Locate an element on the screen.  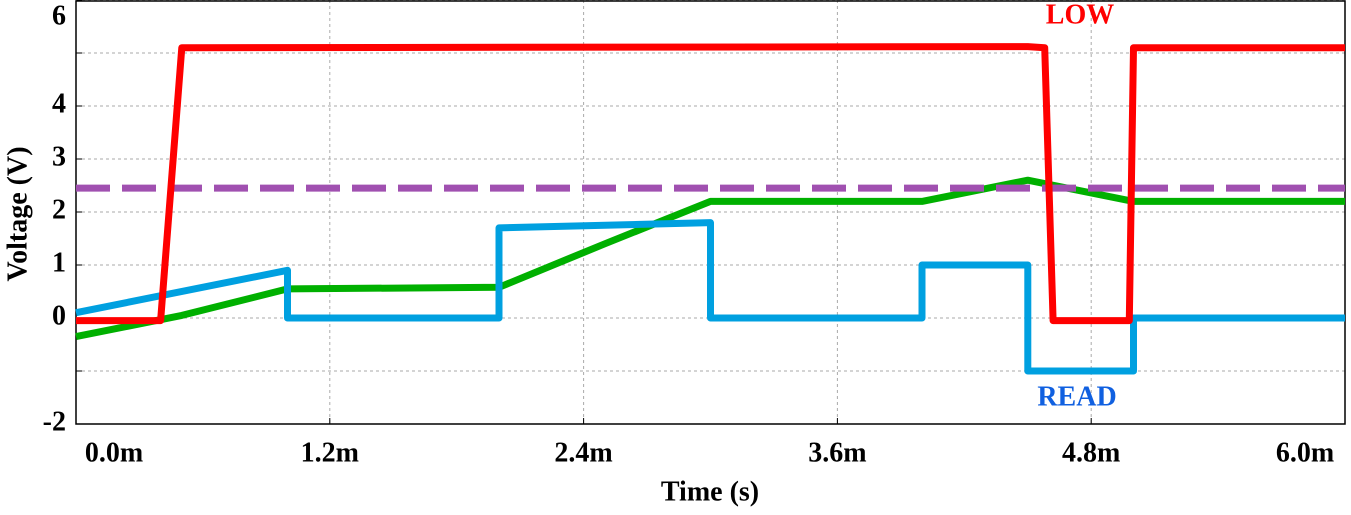
x-tick-label: 3.6m is located at coordinates (837, 452).